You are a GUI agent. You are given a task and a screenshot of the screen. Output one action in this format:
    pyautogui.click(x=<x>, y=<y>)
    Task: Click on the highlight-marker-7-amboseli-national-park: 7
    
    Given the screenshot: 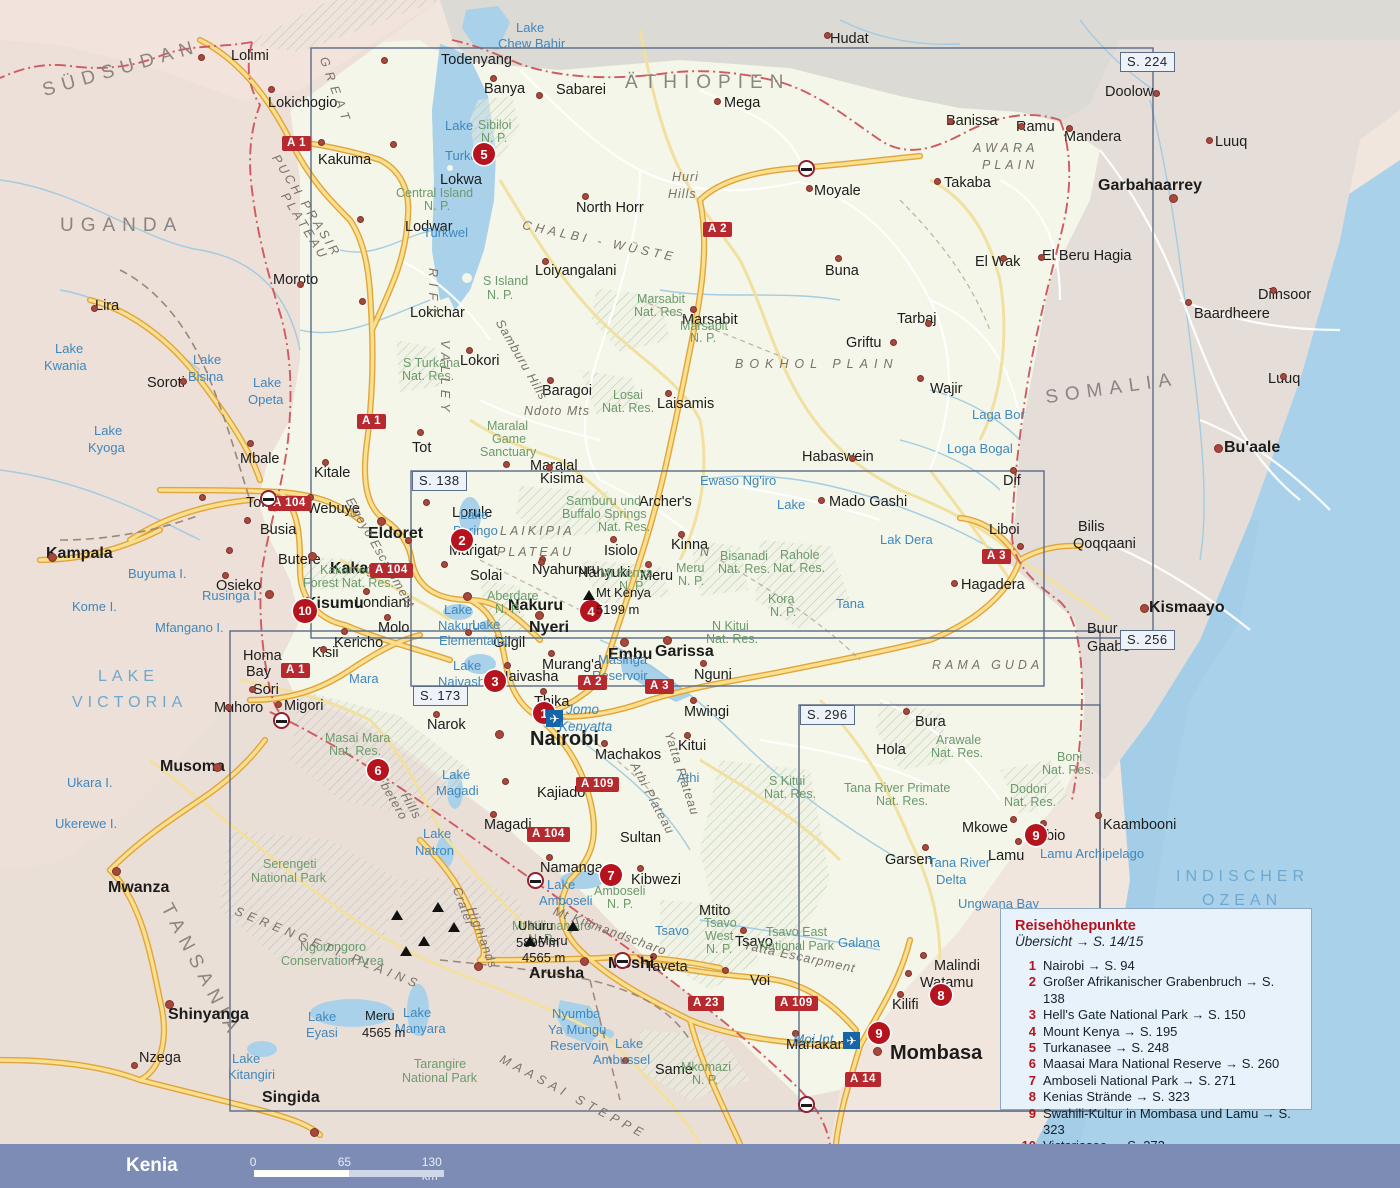 What is the action you would take?
    pyautogui.click(x=611, y=875)
    